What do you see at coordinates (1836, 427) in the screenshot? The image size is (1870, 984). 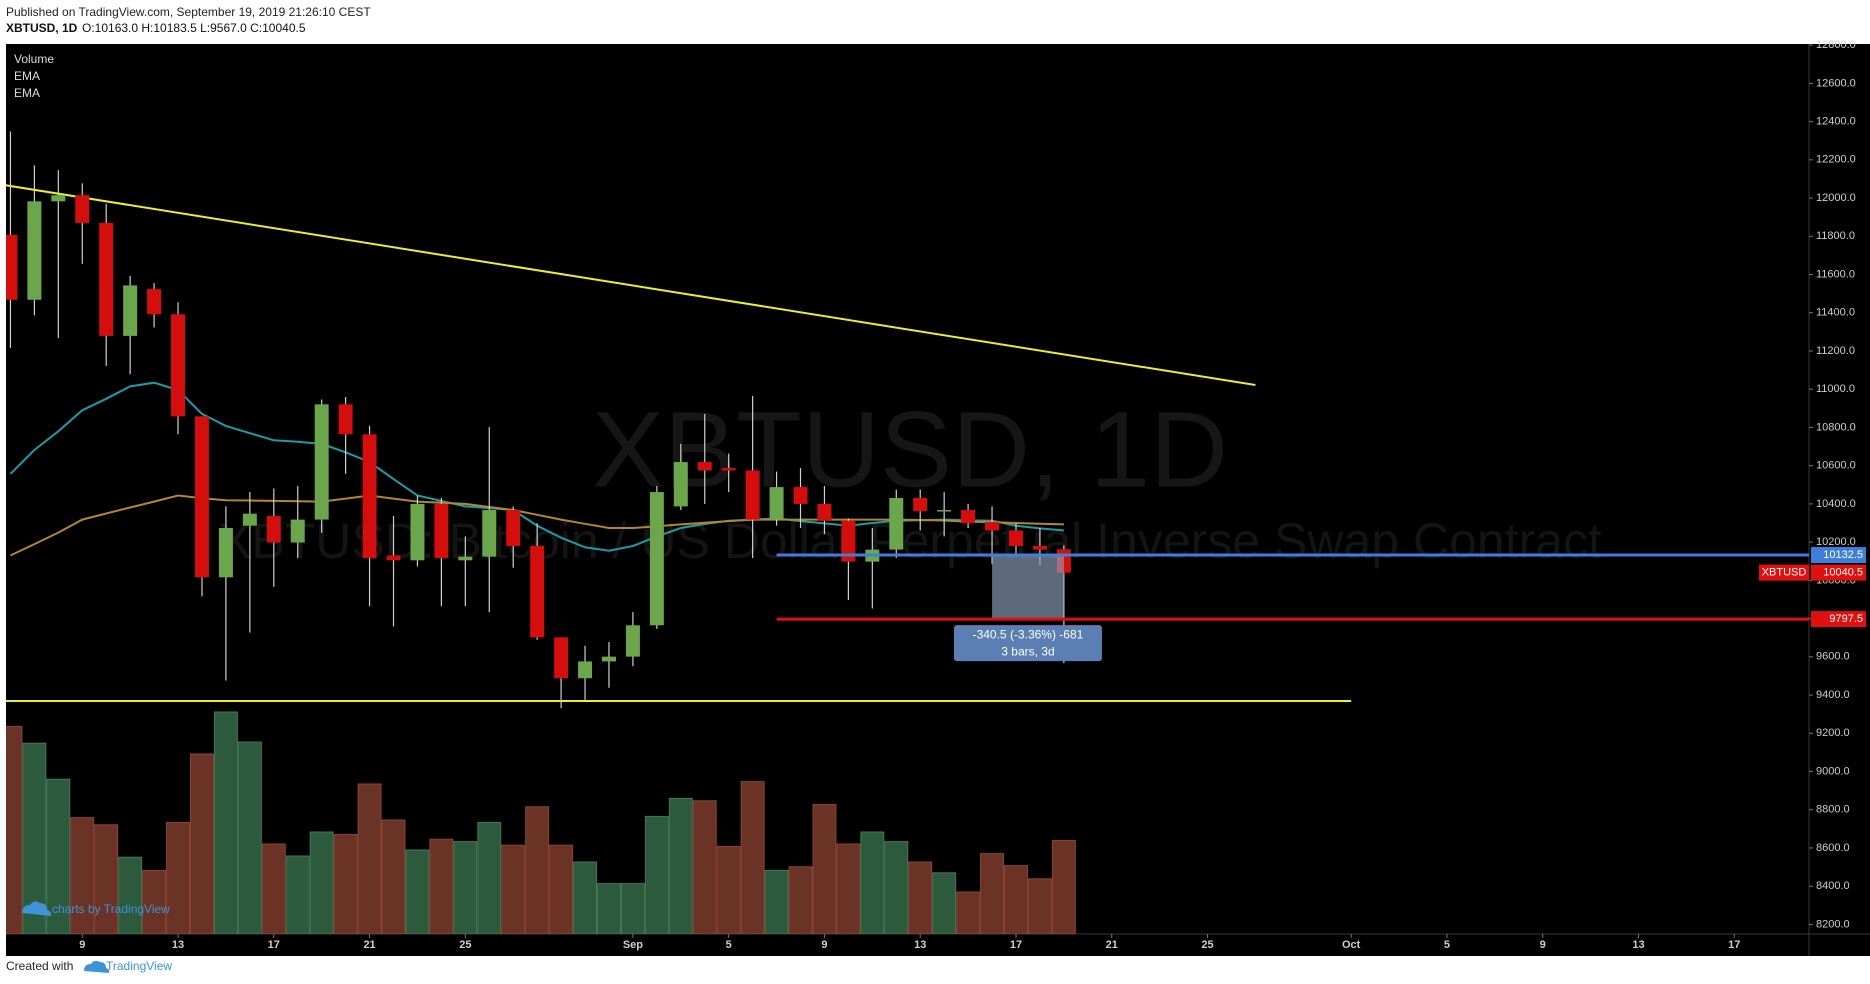 I see `y-tick-label: 10800.0` at bounding box center [1836, 427].